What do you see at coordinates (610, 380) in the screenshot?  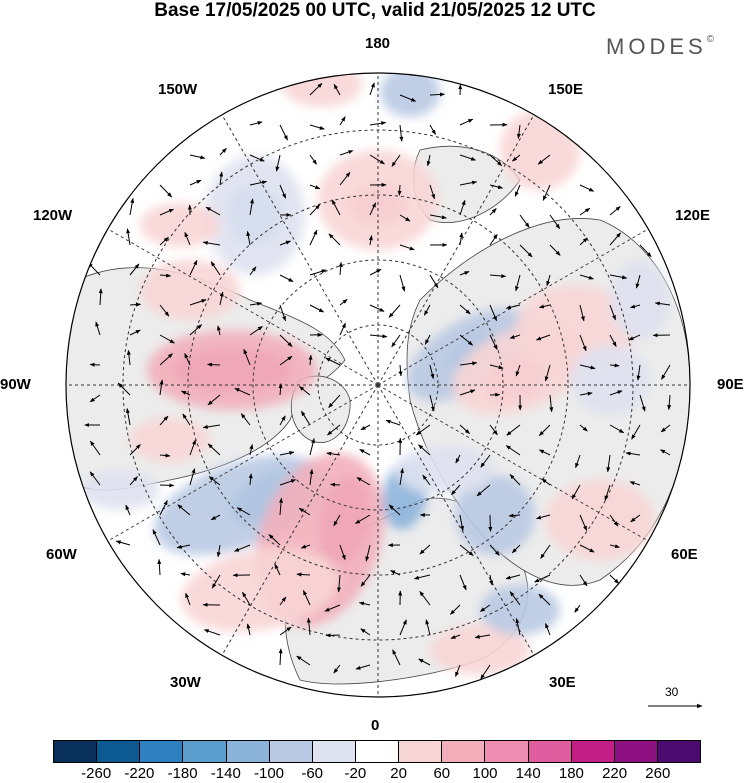 I see `anomaly-blob` at bounding box center [610, 380].